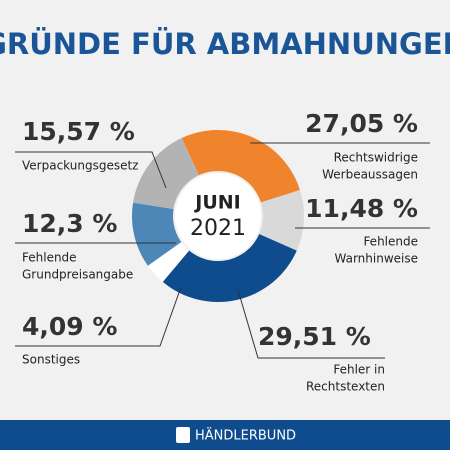 This screenshot has width=450, height=450. Describe the element at coordinates (69, 326) in the screenshot. I see `value-label: 4,09 %` at that location.